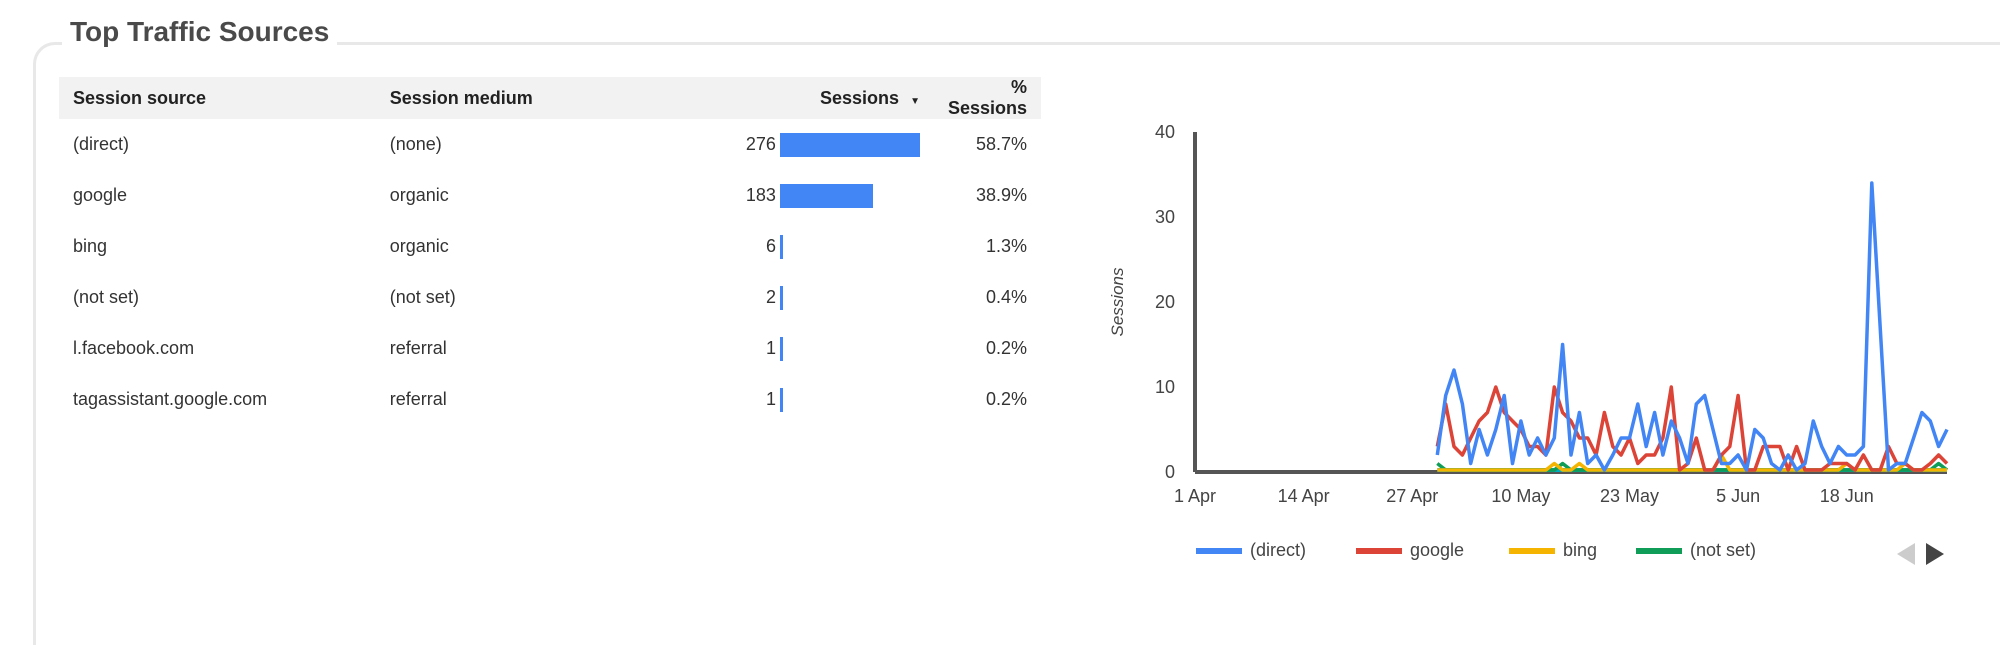 The width and height of the screenshot is (2000, 645). Describe the element at coordinates (1580, 550) in the screenshot. I see `legend-label: bing` at that location.